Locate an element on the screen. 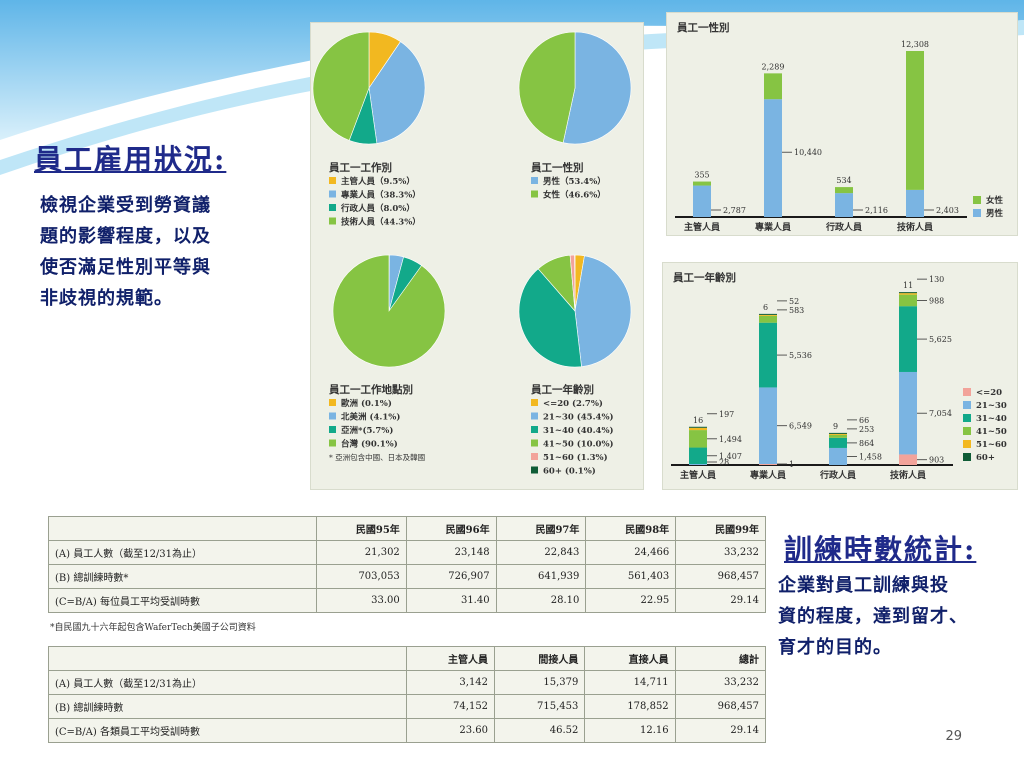 This screenshot has height=768, width=1024. column-header is located at coordinates (182, 528).